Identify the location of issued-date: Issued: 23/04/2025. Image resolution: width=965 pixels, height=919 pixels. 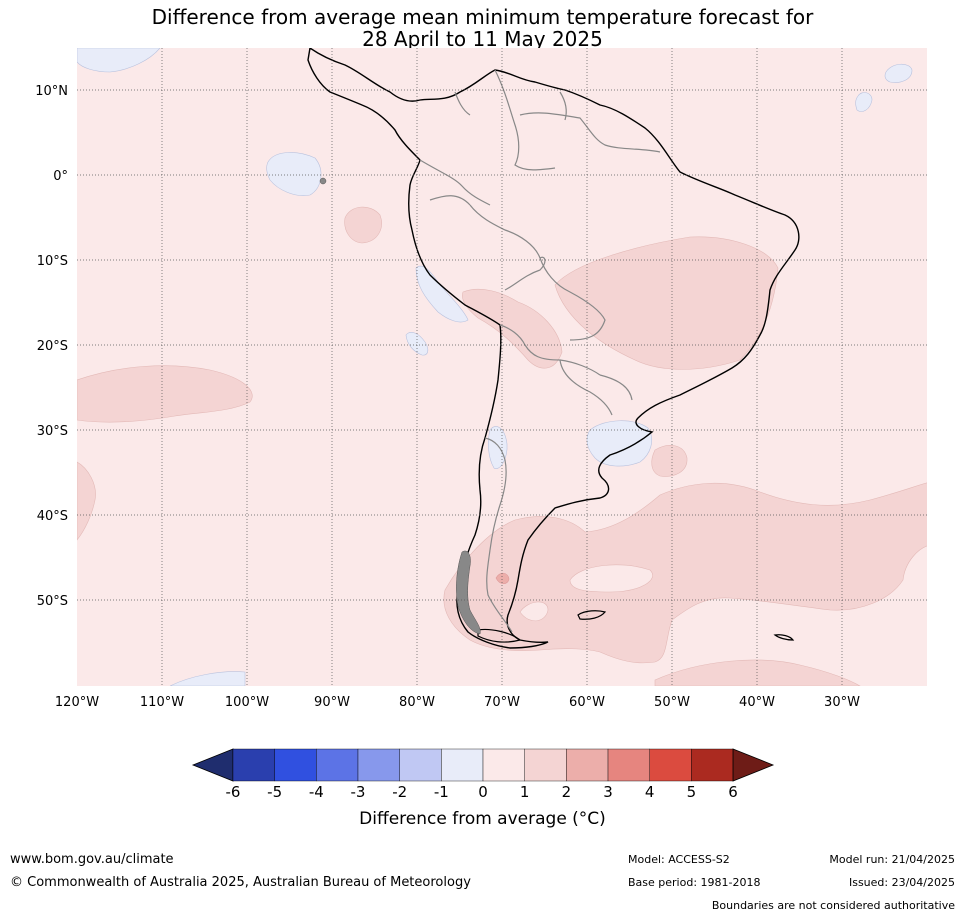
(901, 882).